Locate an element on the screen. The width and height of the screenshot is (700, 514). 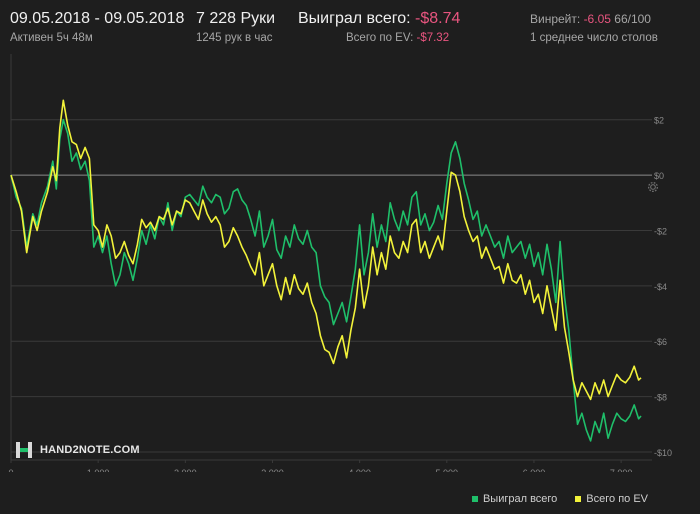
won-label: Выиграл всего: is located at coordinates (354, 18).